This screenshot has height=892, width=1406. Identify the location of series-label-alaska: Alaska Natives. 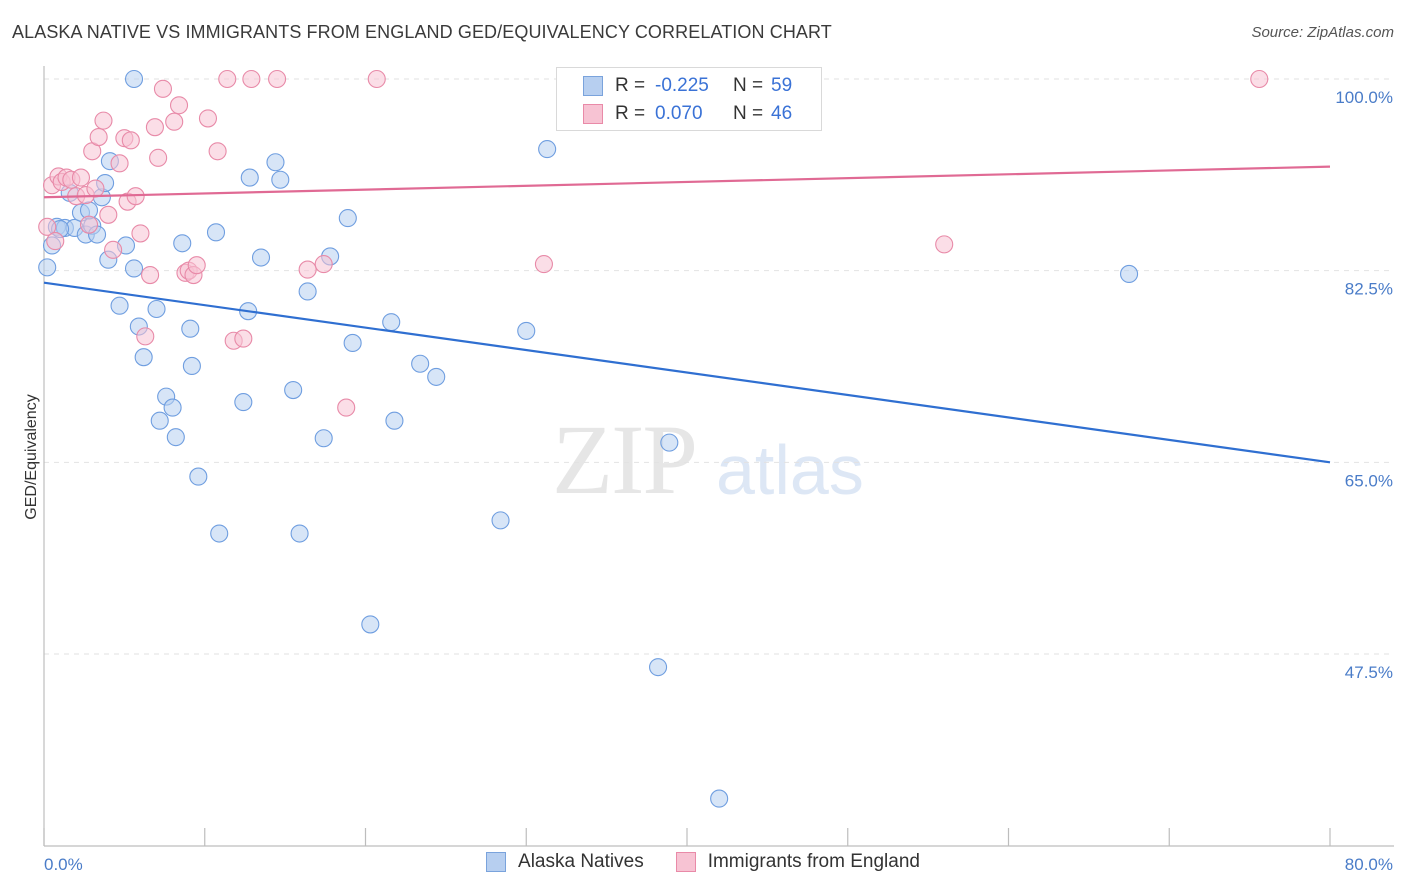
(581, 861).